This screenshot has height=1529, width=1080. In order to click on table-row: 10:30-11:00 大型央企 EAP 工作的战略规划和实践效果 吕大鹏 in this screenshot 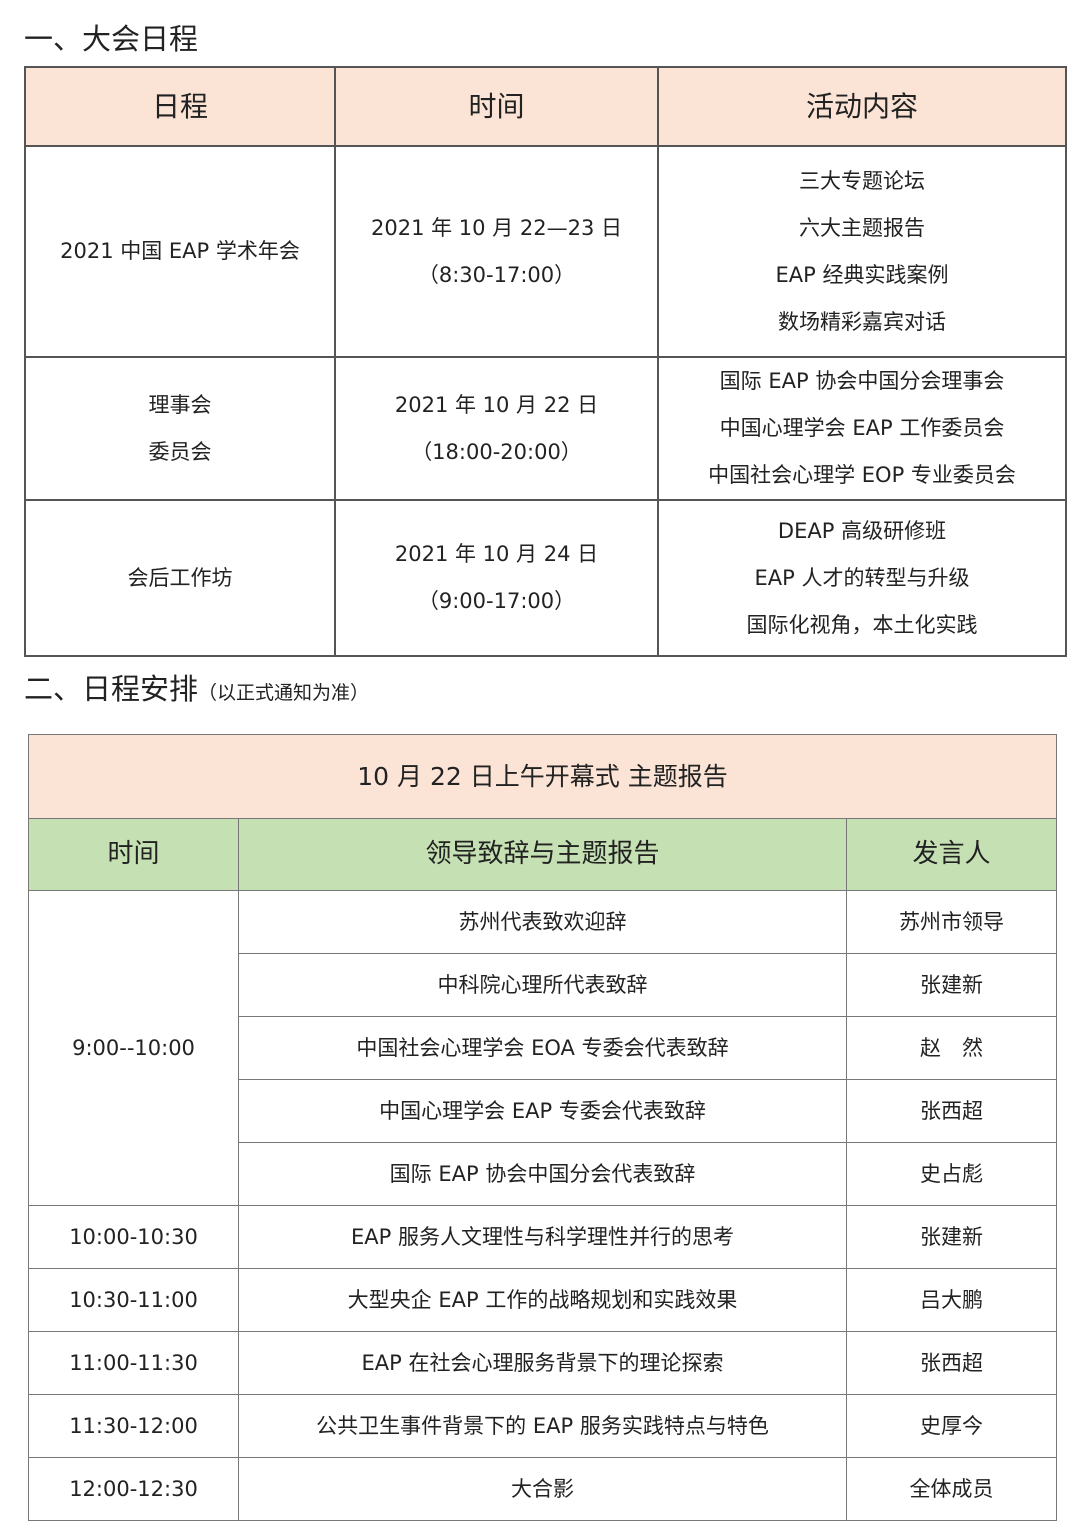, I will do `click(542, 1300)`.